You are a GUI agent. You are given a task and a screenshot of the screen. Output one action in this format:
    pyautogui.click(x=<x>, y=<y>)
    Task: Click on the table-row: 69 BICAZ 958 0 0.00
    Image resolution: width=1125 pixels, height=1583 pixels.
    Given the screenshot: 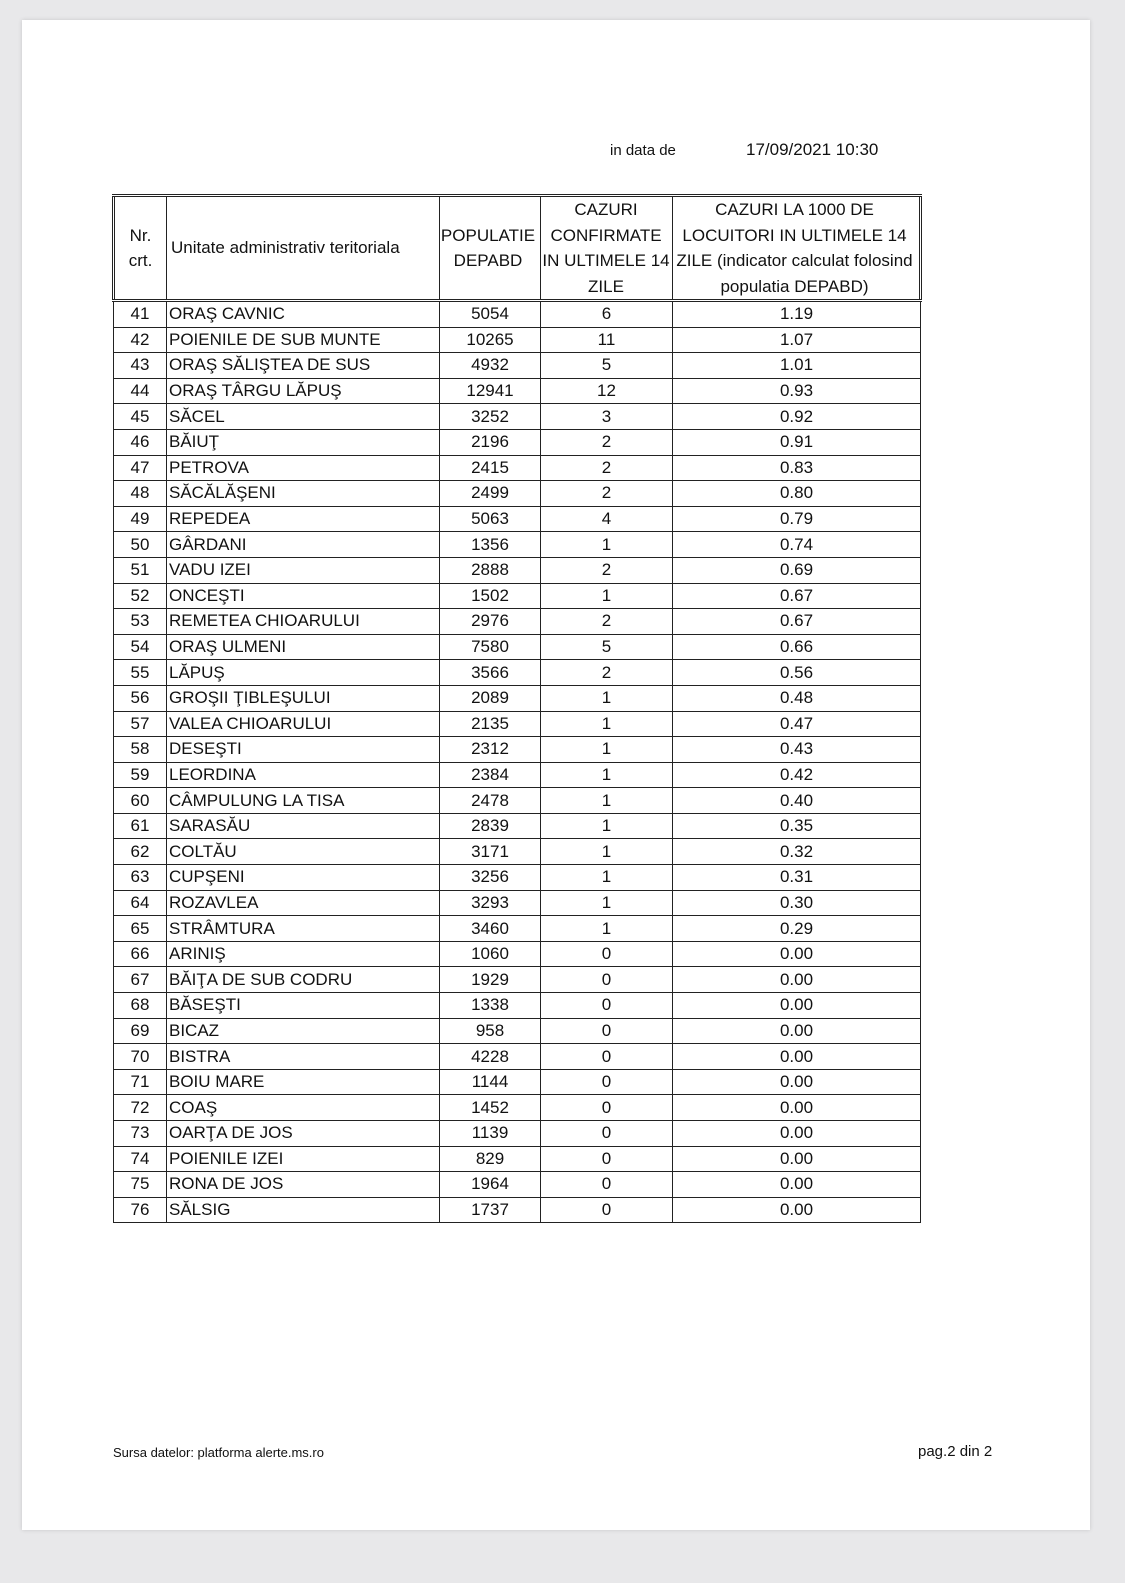 What is the action you would take?
    pyautogui.click(x=517, y=1031)
    